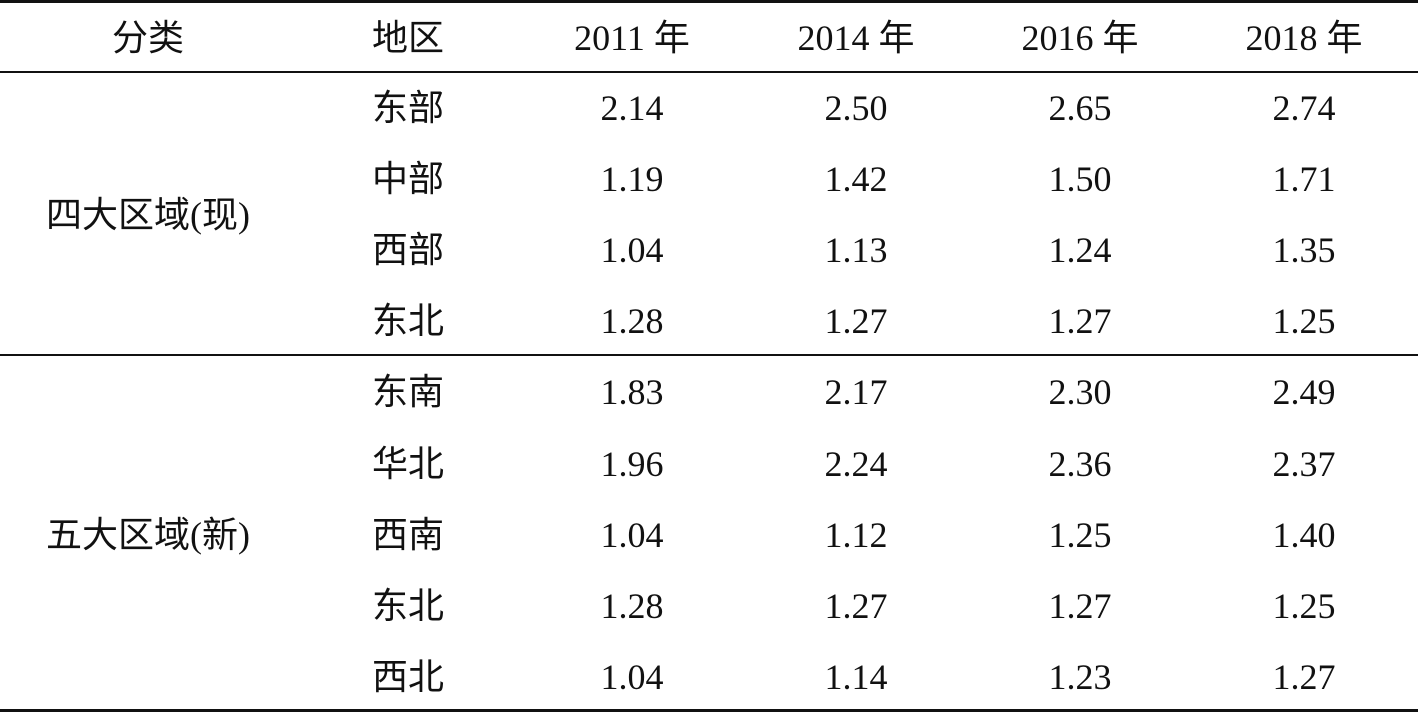  Describe the element at coordinates (1080, 463) in the screenshot. I see `value-cell: 2.36` at that location.